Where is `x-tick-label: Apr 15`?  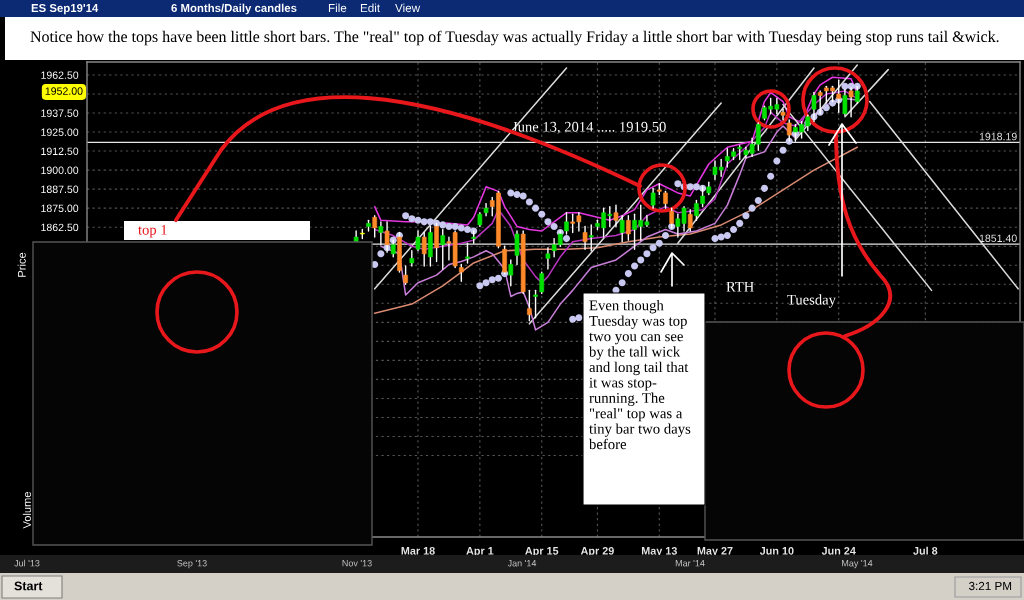 x-tick-label: Apr 15 is located at coordinates (542, 552).